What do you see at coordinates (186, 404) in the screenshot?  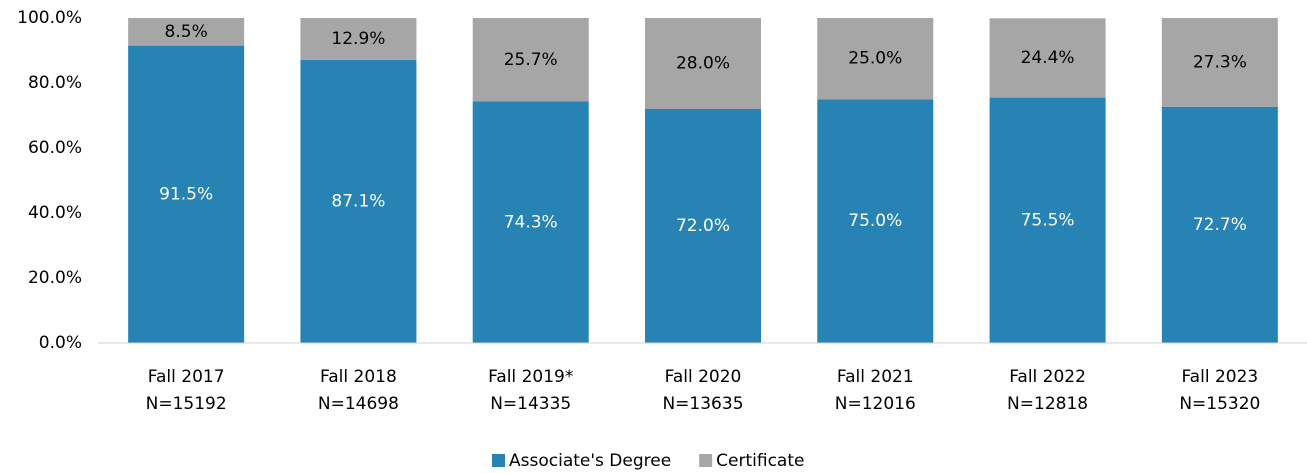 I see `x-tick-label: N=15192` at bounding box center [186, 404].